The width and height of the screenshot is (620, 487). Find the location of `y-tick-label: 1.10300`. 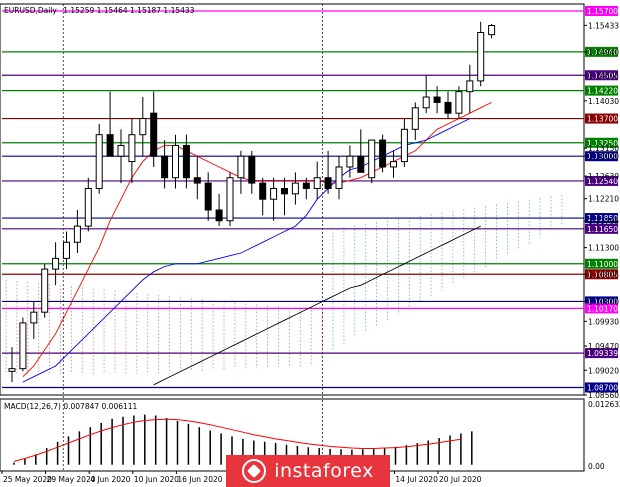

y-tick-label: 1.10300 is located at coordinates (603, 301).